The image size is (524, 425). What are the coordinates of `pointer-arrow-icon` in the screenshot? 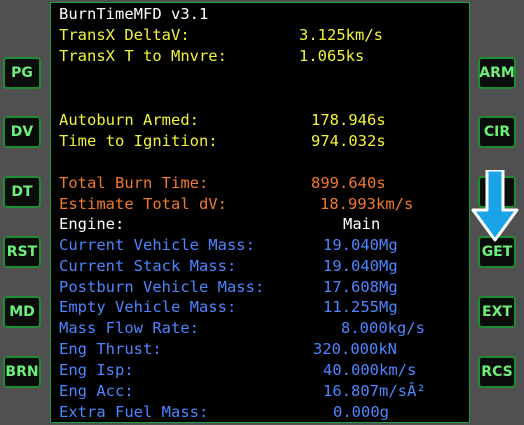 It's located at (495, 206).